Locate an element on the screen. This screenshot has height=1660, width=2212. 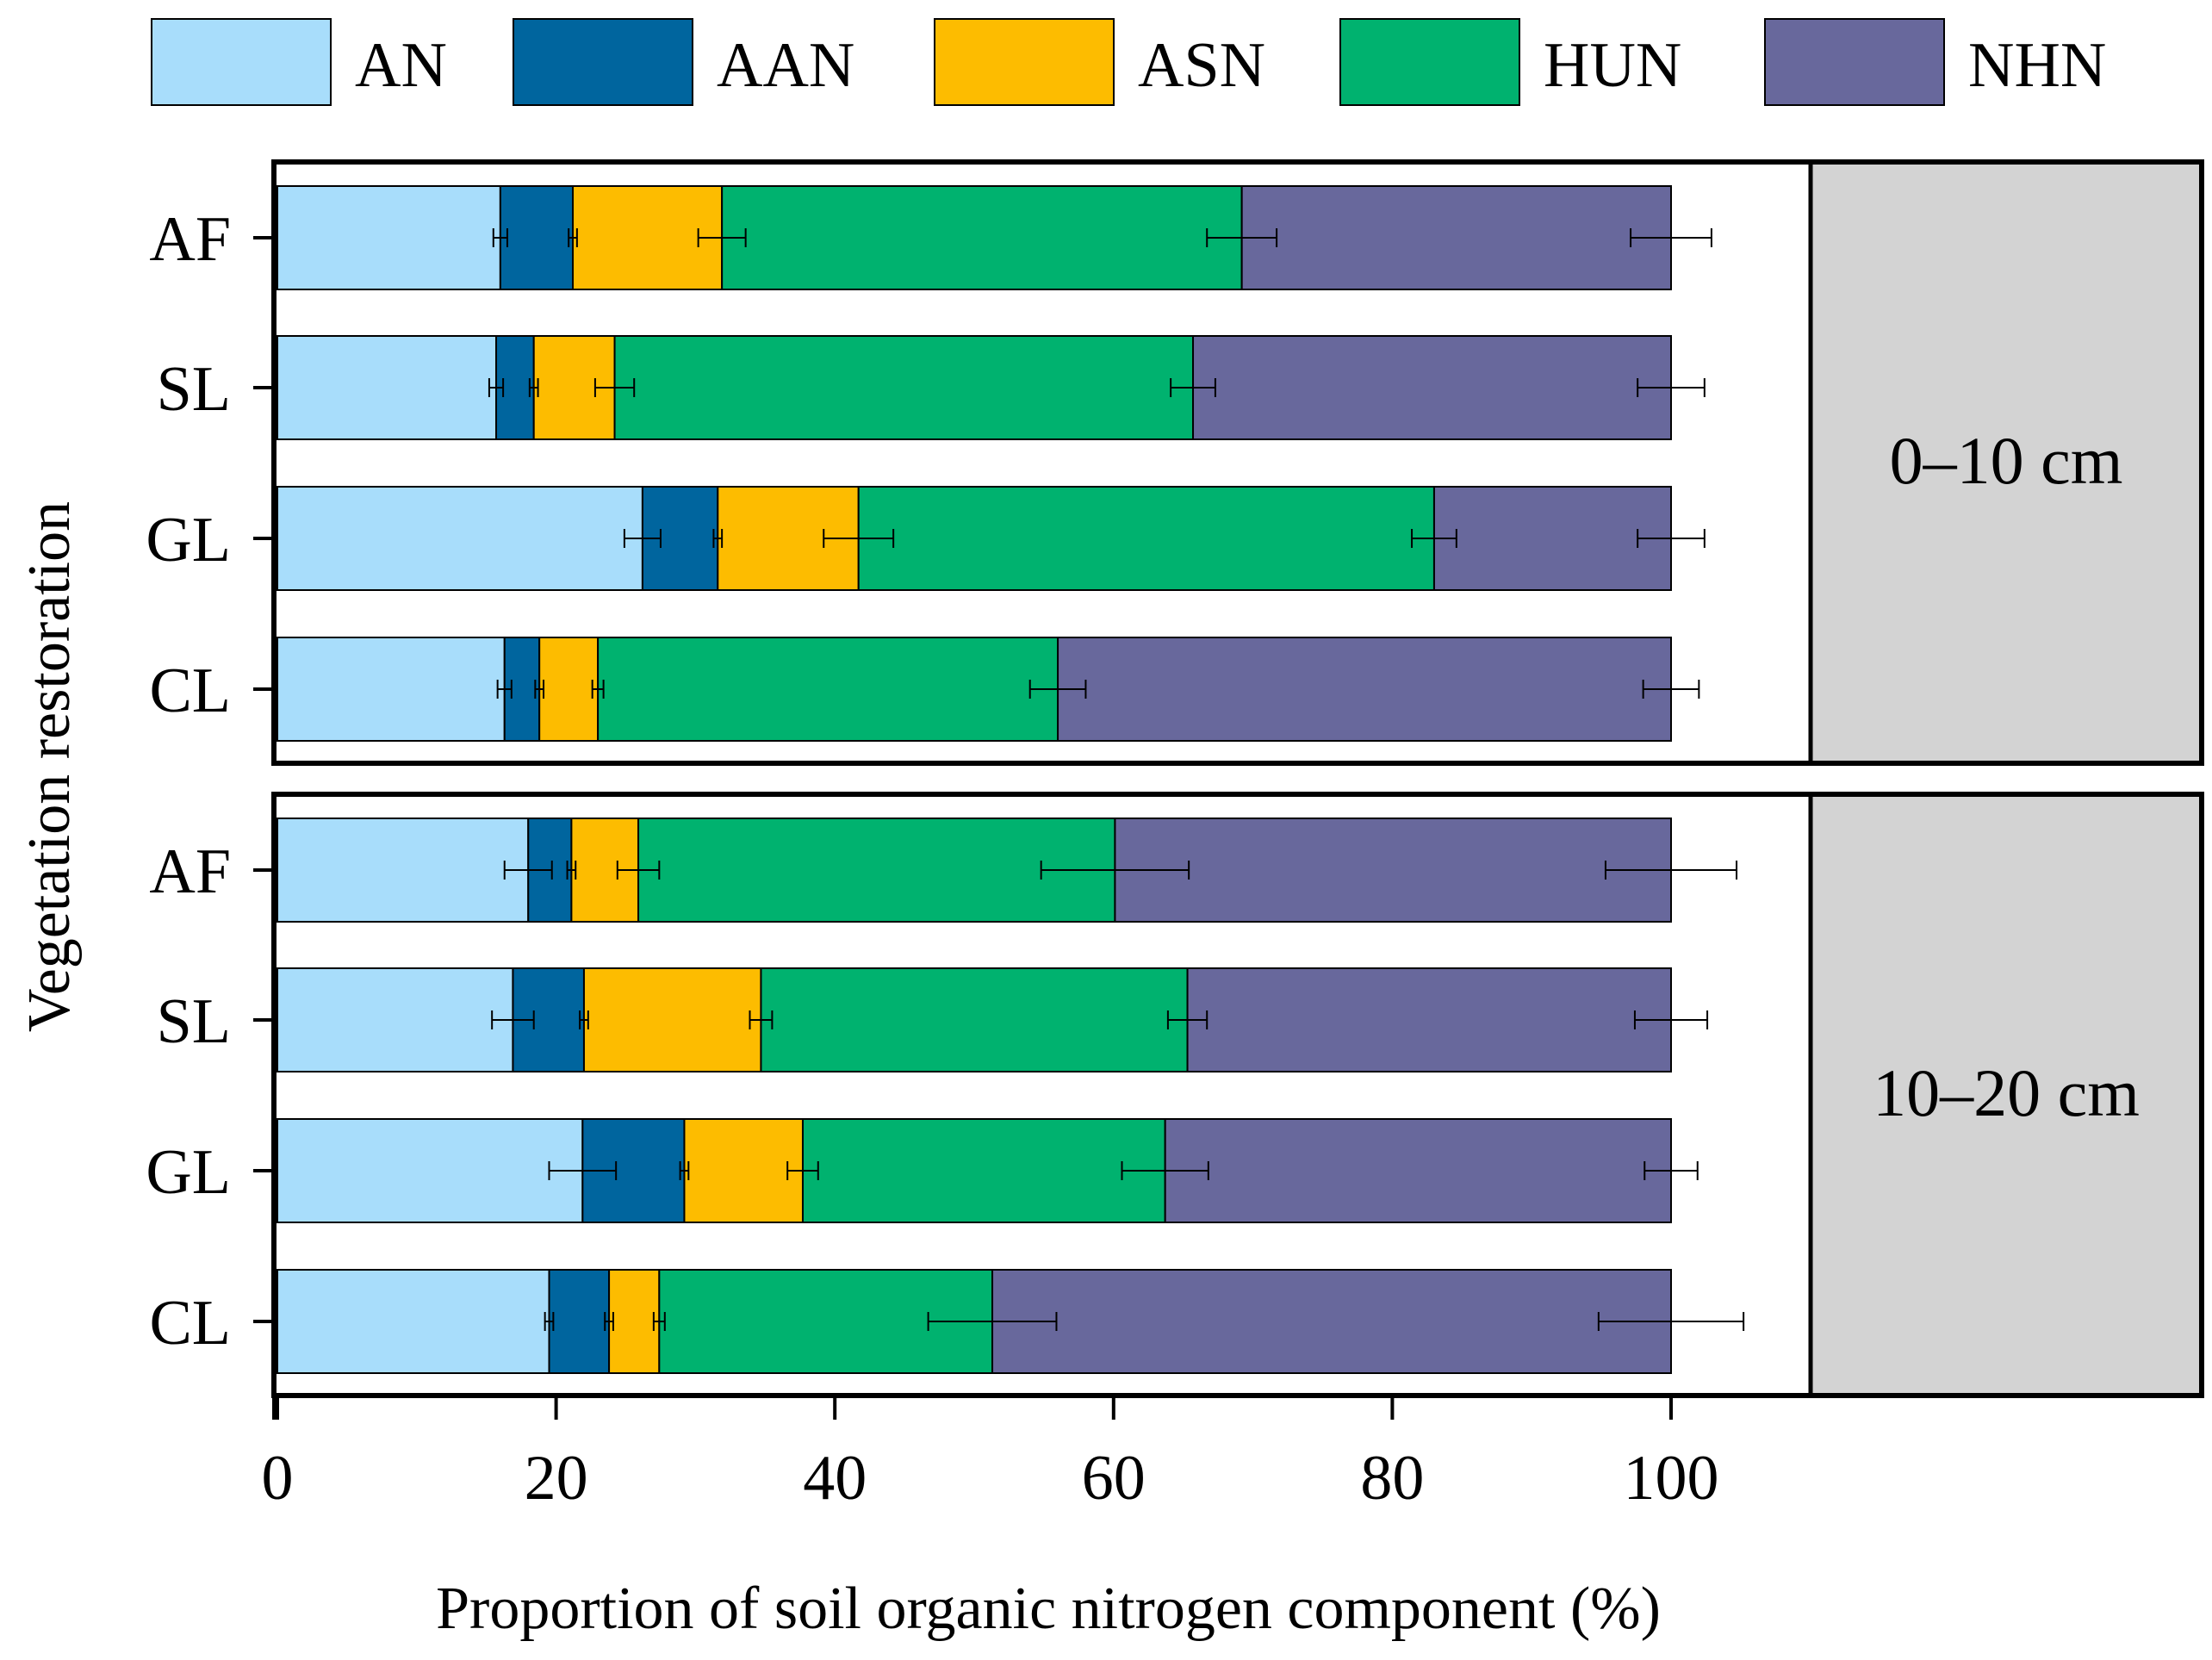
x-tick-label: 0 is located at coordinates (278, 1478).